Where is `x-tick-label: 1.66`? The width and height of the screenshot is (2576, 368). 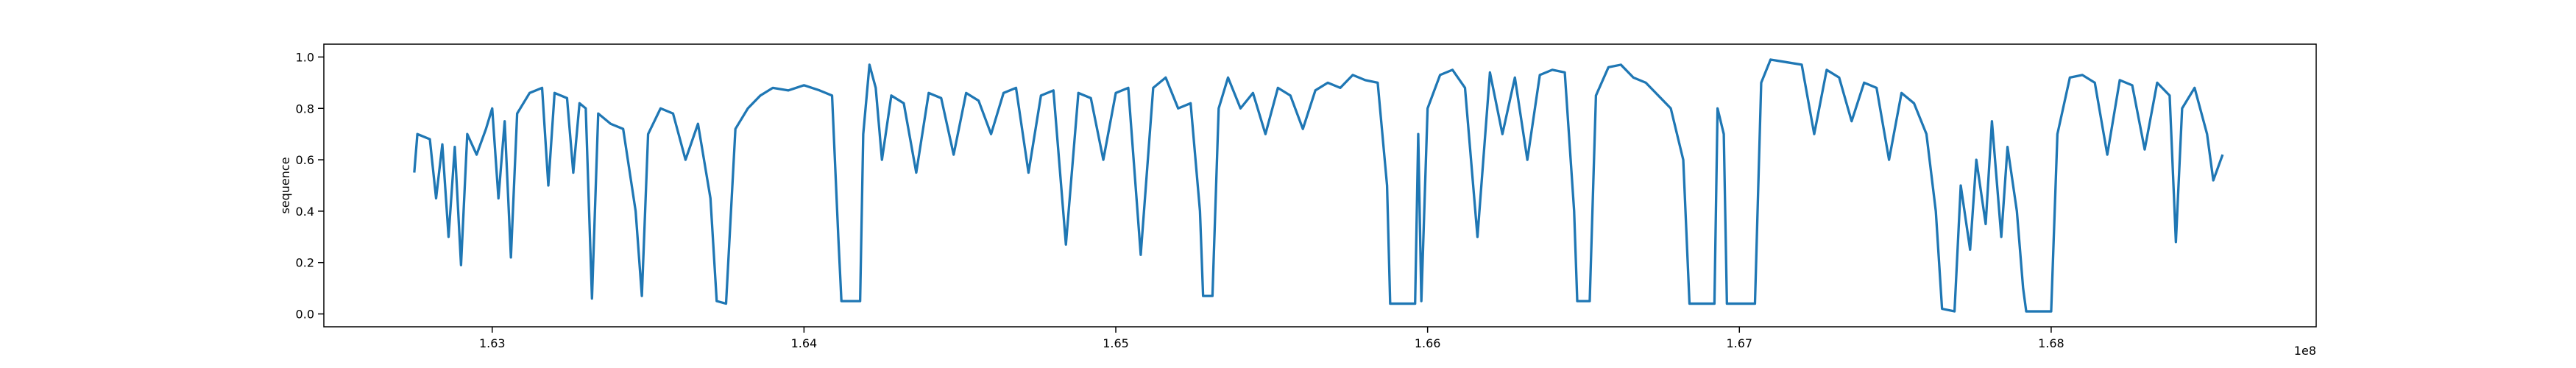 x-tick-label: 1.66 is located at coordinates (1428, 343).